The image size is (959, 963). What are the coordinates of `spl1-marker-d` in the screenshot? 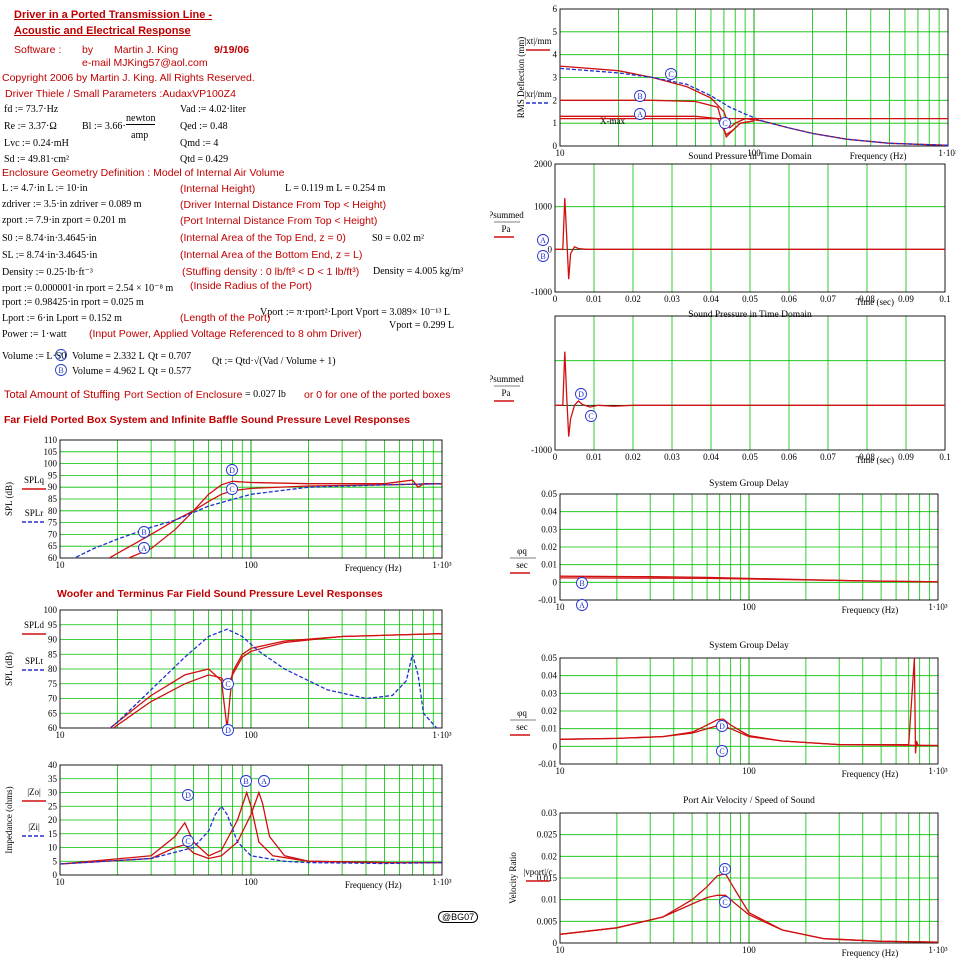 It's located at (232, 470).